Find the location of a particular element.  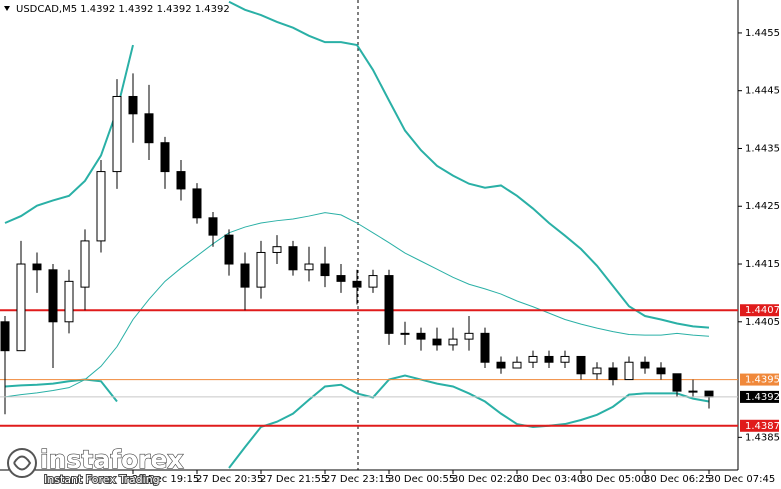

y-tick-label: 1.4455 is located at coordinates (762, 33).